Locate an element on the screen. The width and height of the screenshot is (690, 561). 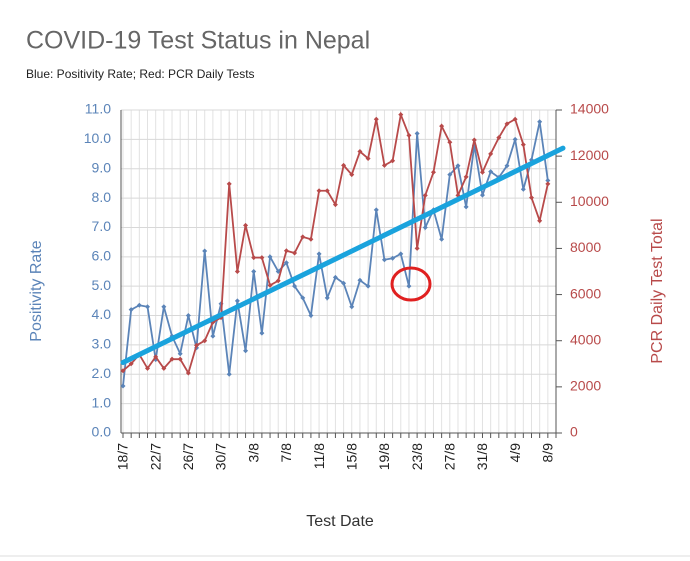
y2-tick-label: 14000 is located at coordinates (589, 109).